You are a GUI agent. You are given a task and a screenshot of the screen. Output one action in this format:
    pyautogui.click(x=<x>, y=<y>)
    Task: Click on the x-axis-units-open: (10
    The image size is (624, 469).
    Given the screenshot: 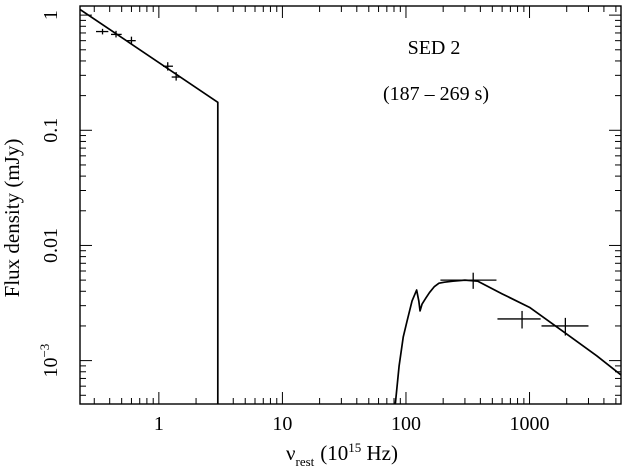 What is the action you would take?
    pyautogui.click(x=334, y=453)
    